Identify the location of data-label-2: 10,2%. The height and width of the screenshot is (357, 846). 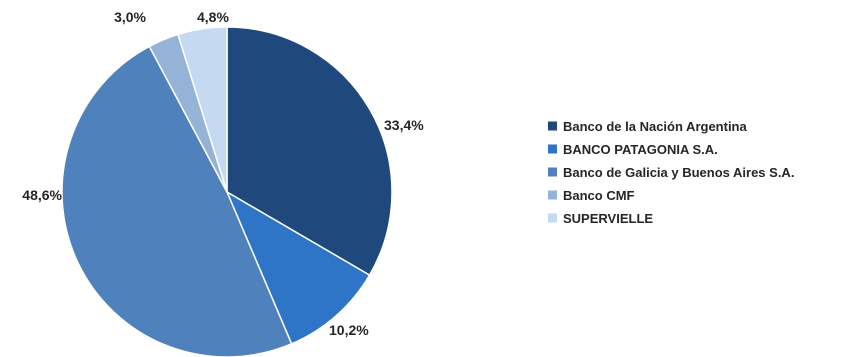
(349, 330).